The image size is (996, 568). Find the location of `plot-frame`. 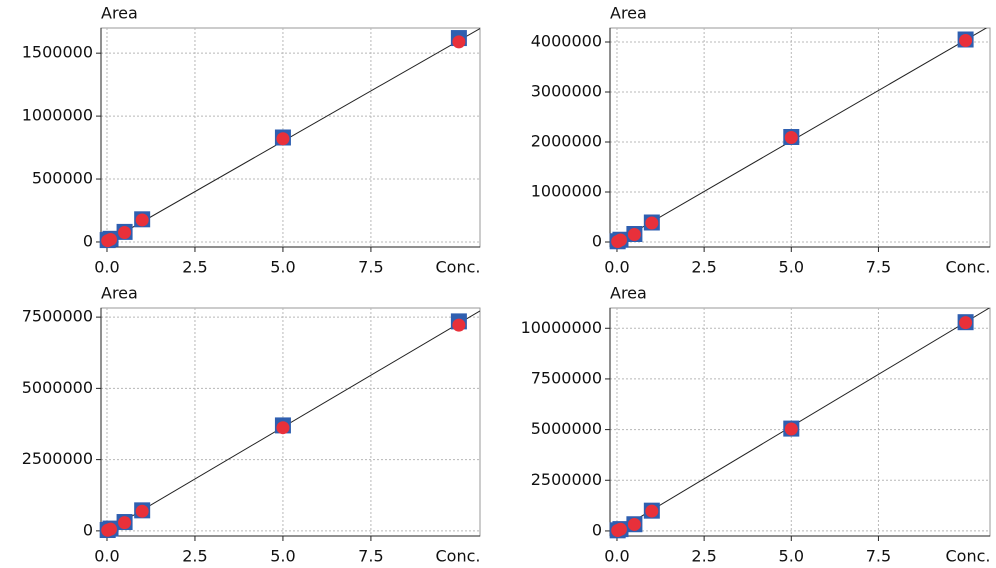

plot-frame is located at coordinates (800, 137).